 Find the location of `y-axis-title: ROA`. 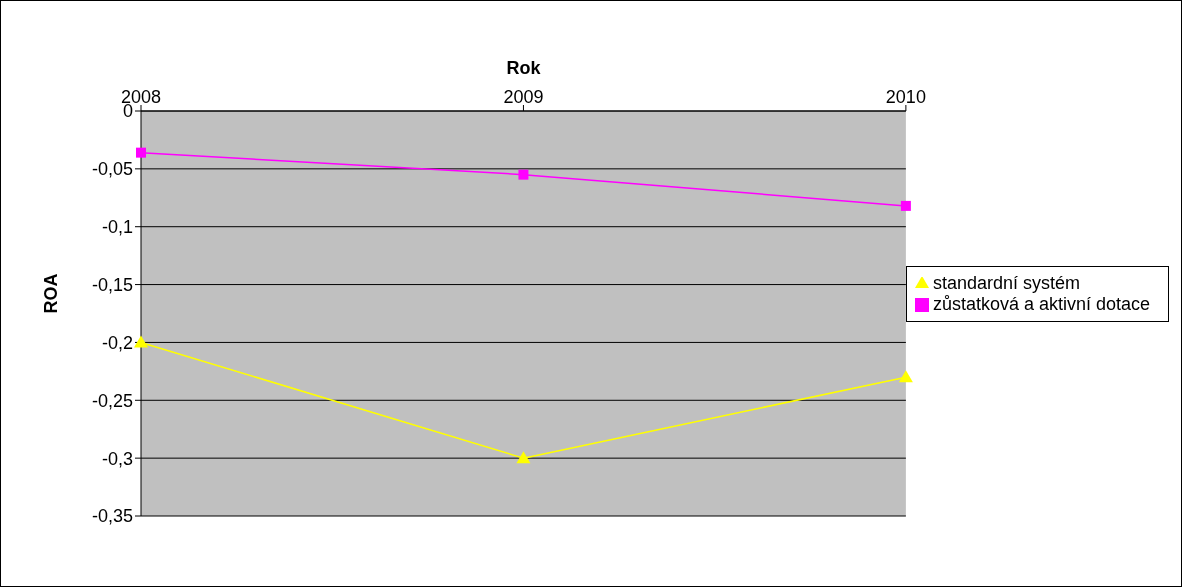

y-axis-title: ROA is located at coordinates (51, 293).